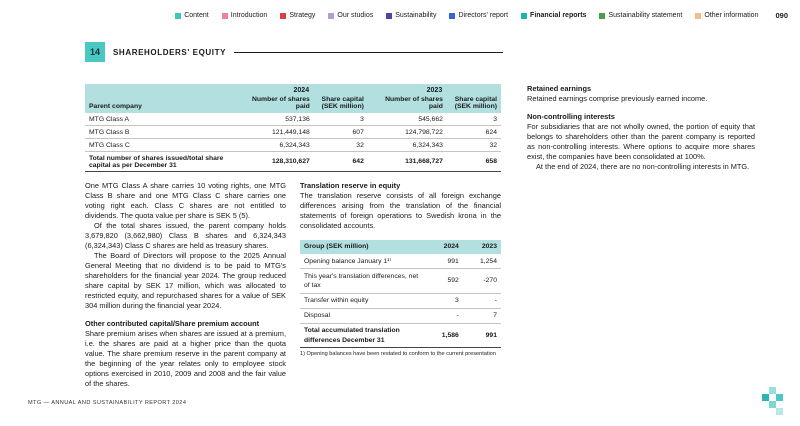  What do you see at coordinates (368, 52) in the screenshot?
I see `section-rule` at bounding box center [368, 52].